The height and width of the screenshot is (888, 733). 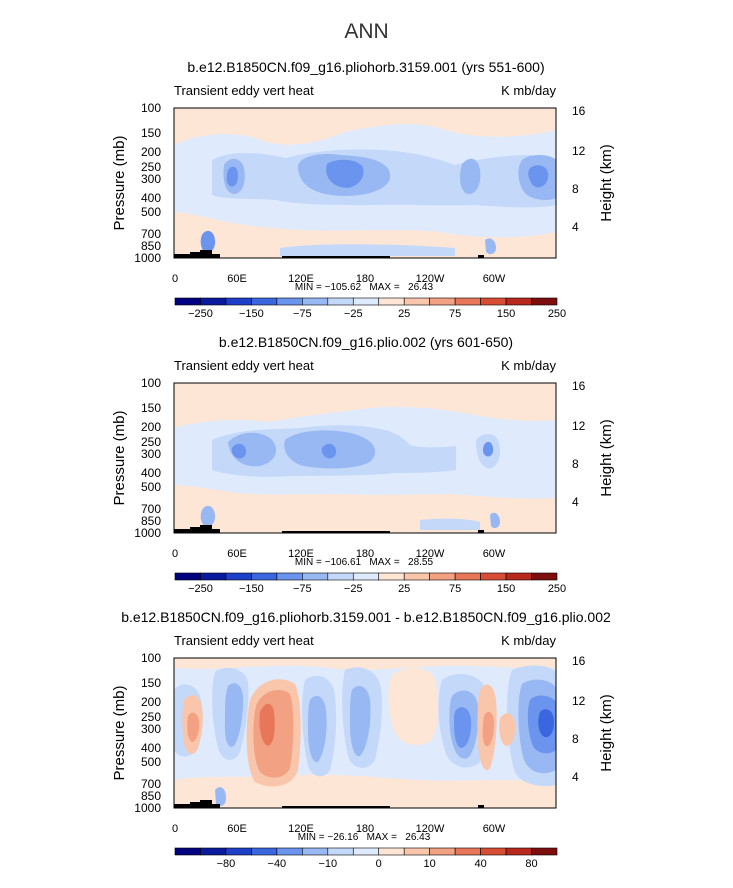 I want to click on colorbar-label: 10, so click(x=430, y=864).